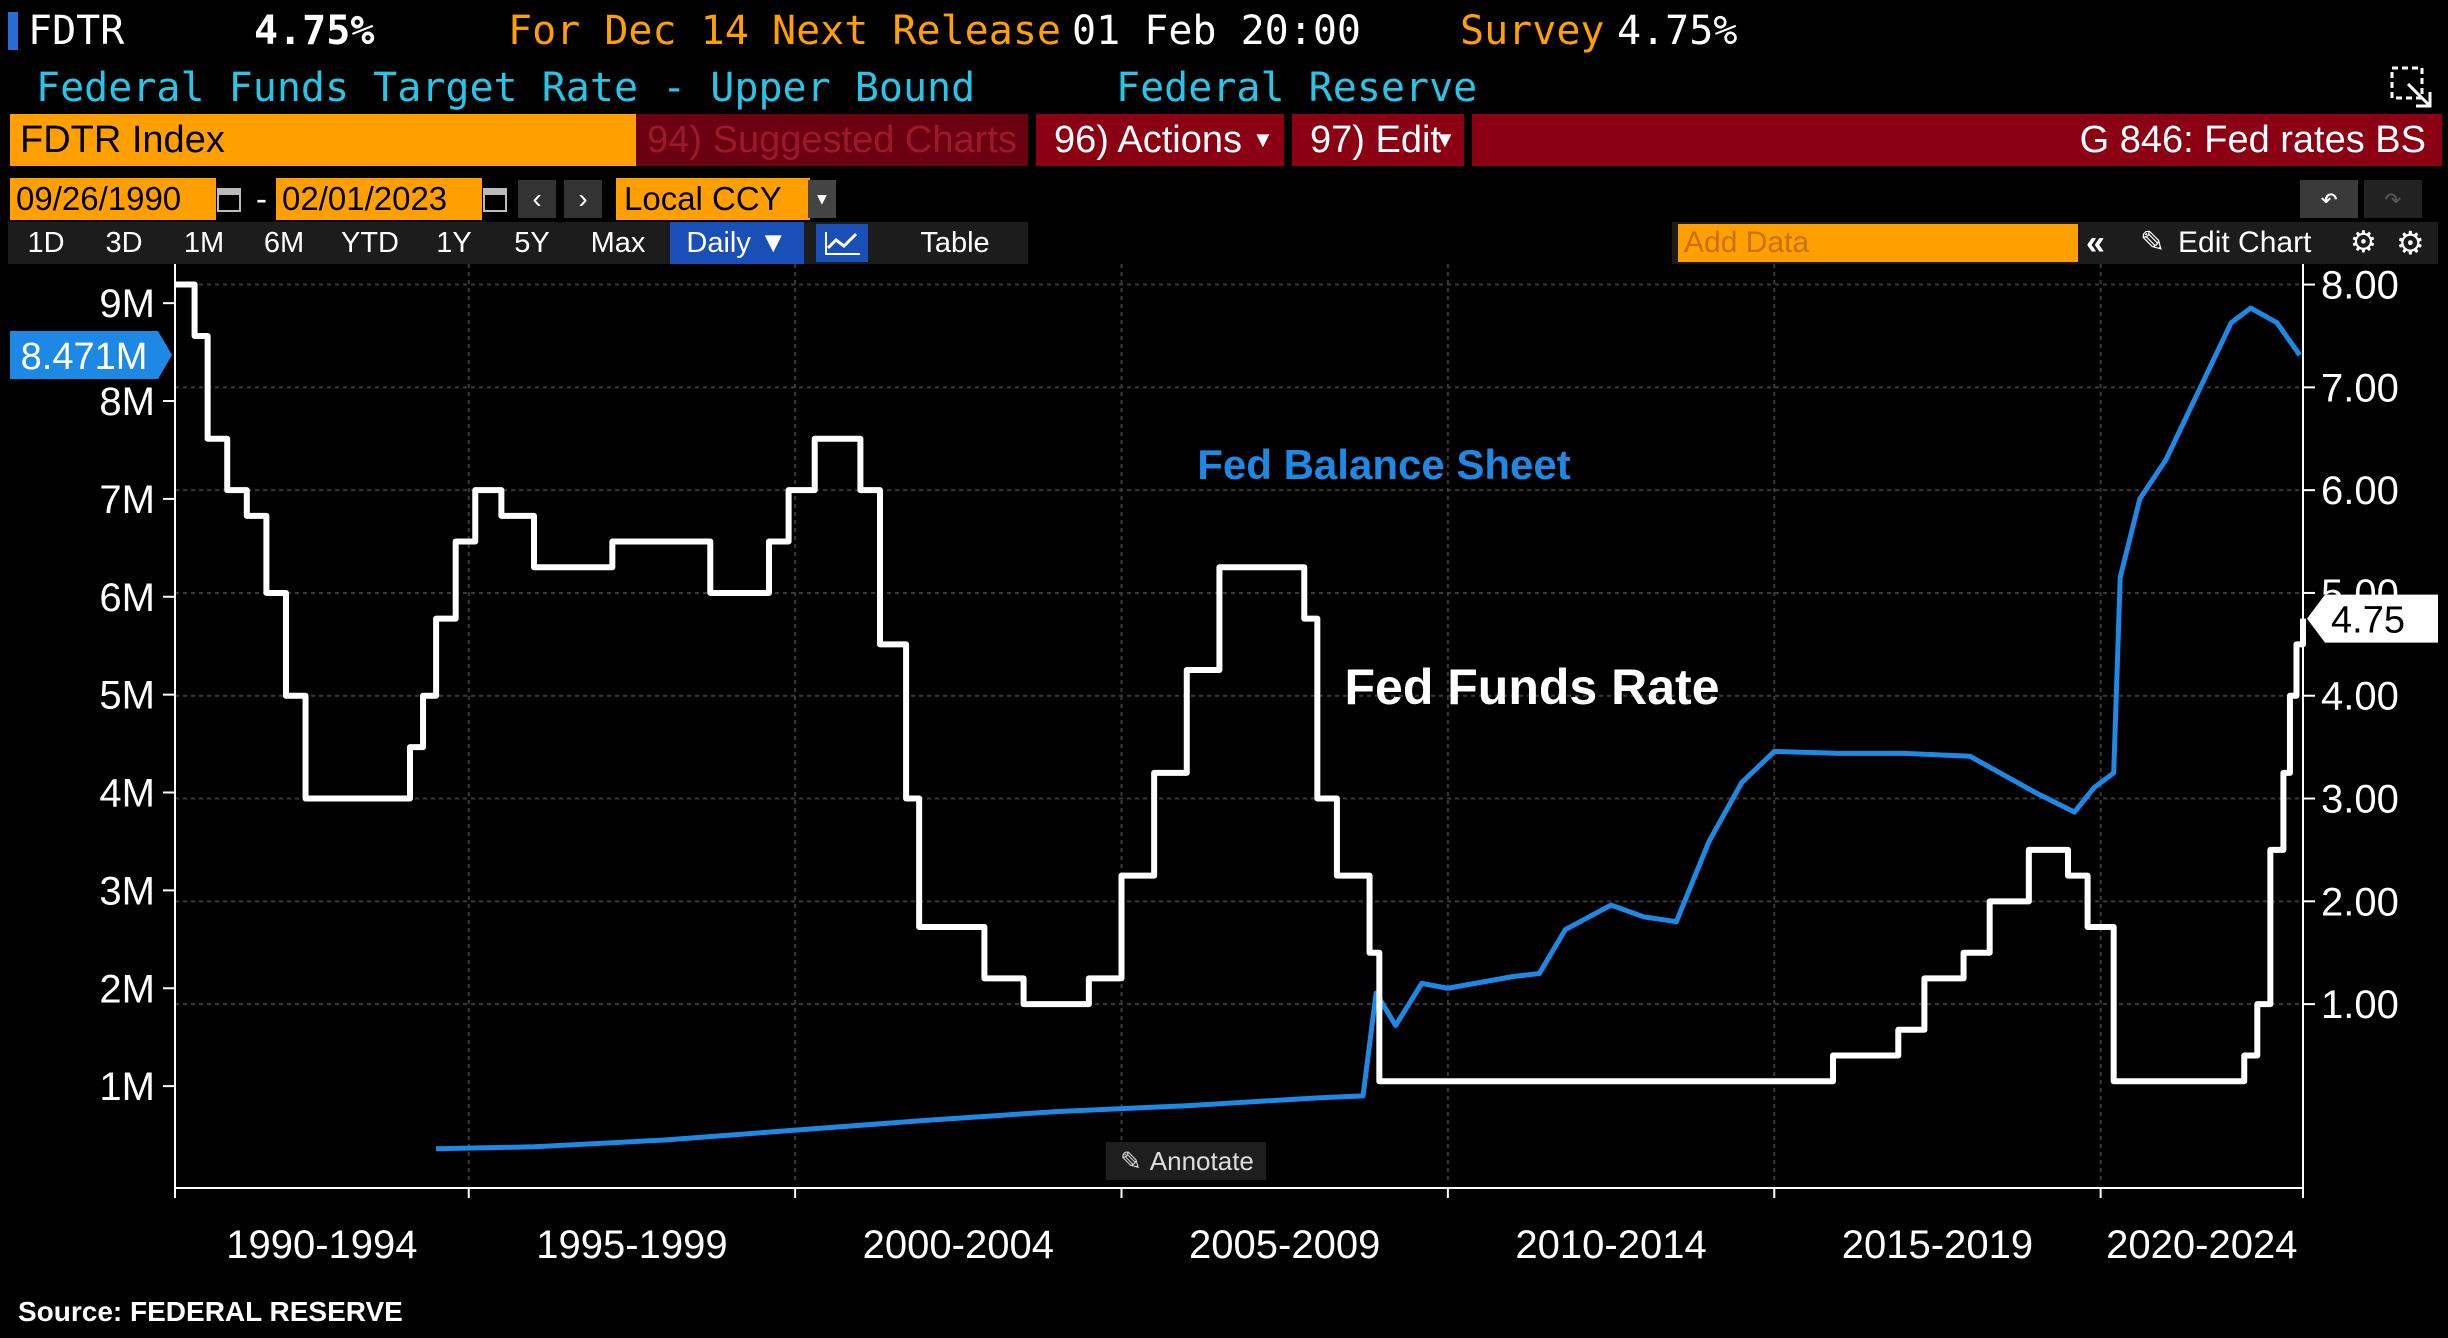  I want to click on source-name: Federal Reserve, so click(1297, 88).